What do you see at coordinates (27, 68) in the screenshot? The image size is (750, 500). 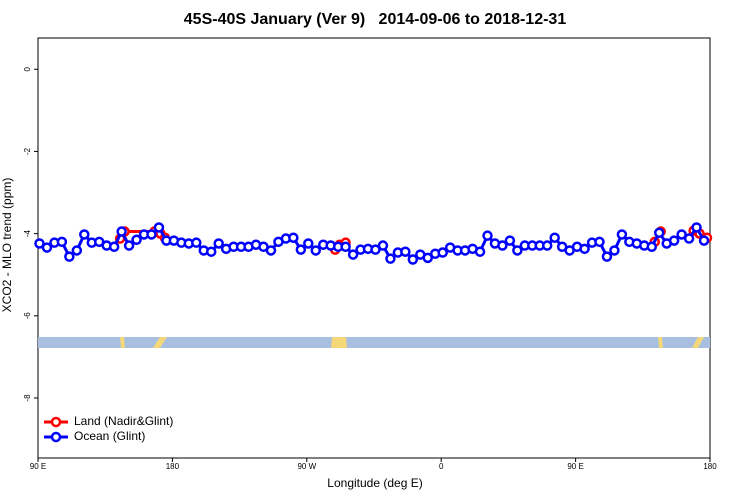 I see `y-tick-label: 0` at bounding box center [27, 68].